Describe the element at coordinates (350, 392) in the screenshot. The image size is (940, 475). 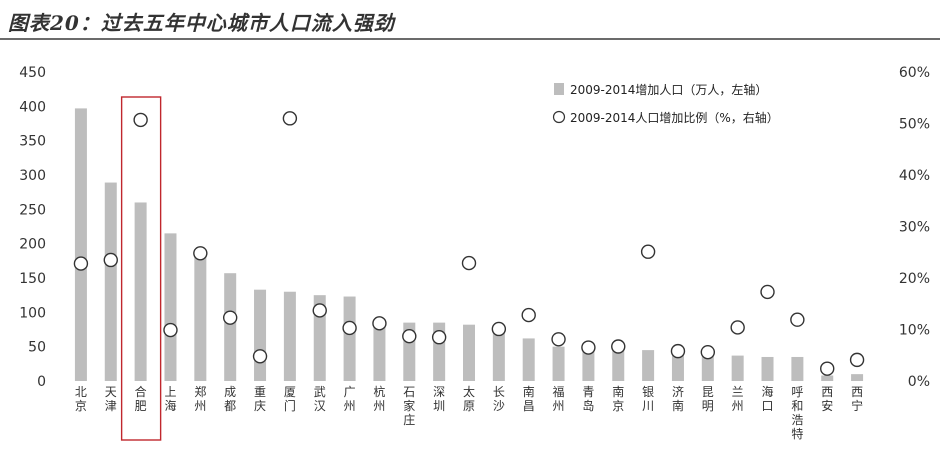
I see `category-label-char: 广` at that location.